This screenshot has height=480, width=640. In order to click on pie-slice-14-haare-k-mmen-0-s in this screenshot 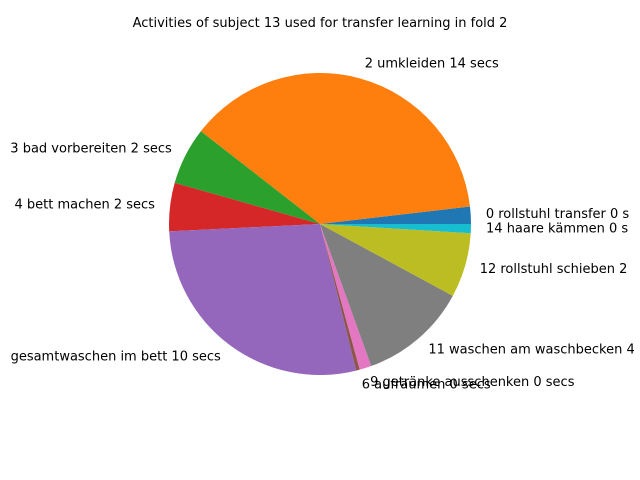, I will do `click(395, 229)`.